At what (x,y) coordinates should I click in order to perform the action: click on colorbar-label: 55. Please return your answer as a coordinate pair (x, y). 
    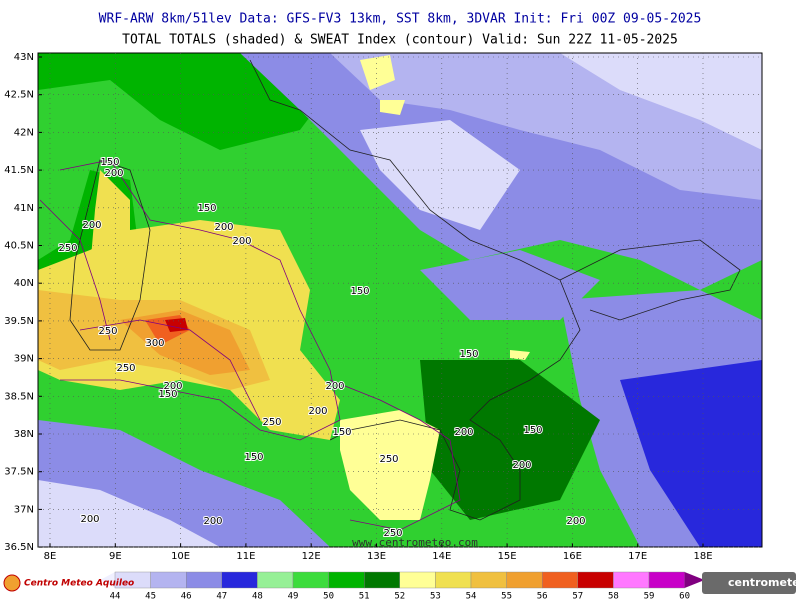
    Looking at the image, I should click on (506, 596).